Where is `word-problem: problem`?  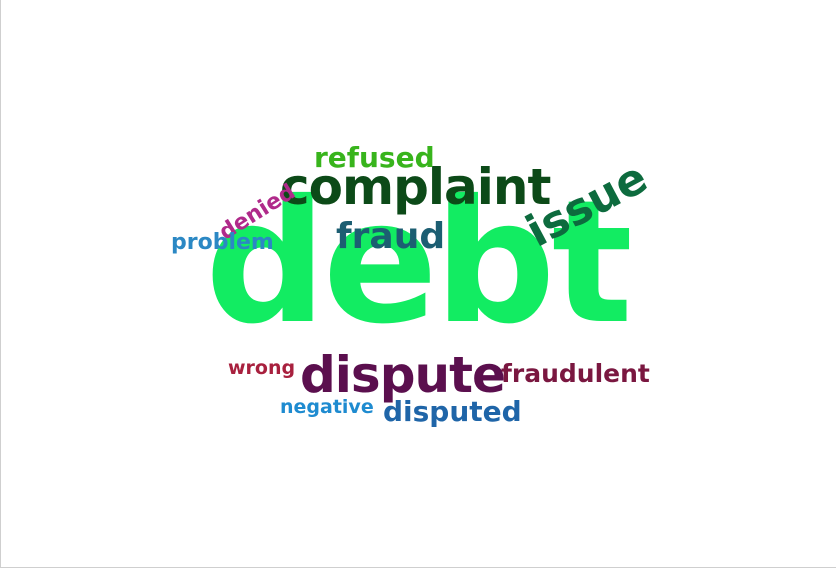 word-problem: problem is located at coordinates (222, 242).